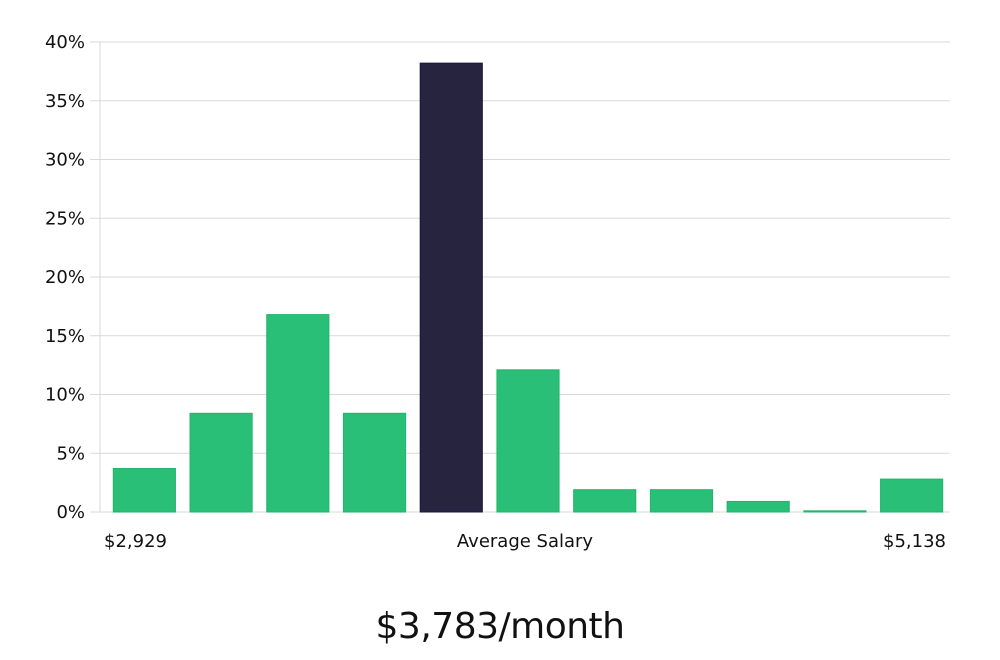 This screenshot has width=1000, height=660. I want to click on y-tick-label: 30%, so click(65, 160).